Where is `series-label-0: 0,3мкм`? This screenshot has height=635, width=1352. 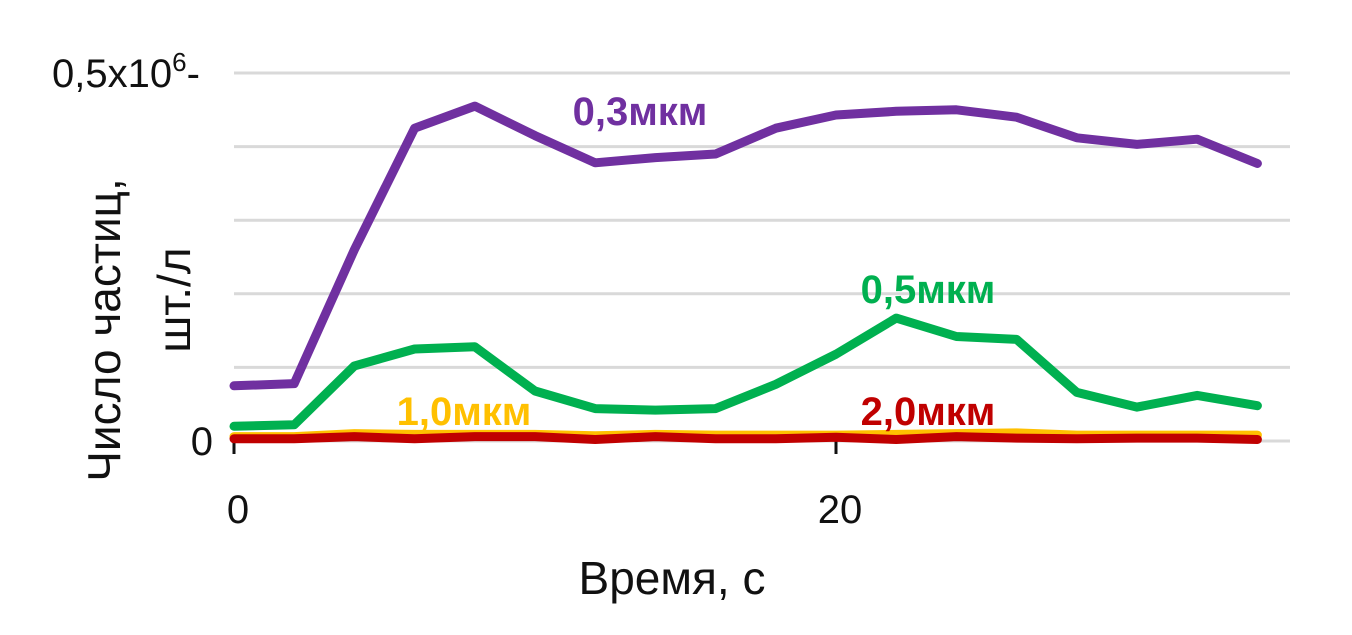 series-label-0: 0,3мкм is located at coordinates (640, 112).